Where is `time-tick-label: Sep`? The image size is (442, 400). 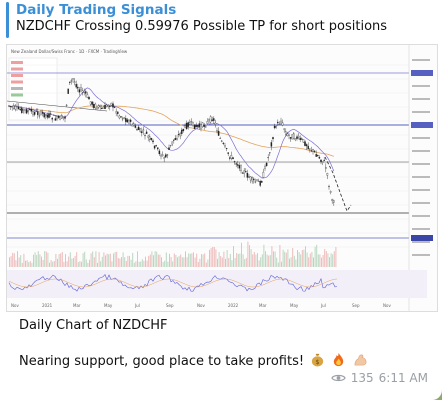 time-tick-label: Sep is located at coordinates (170, 305).